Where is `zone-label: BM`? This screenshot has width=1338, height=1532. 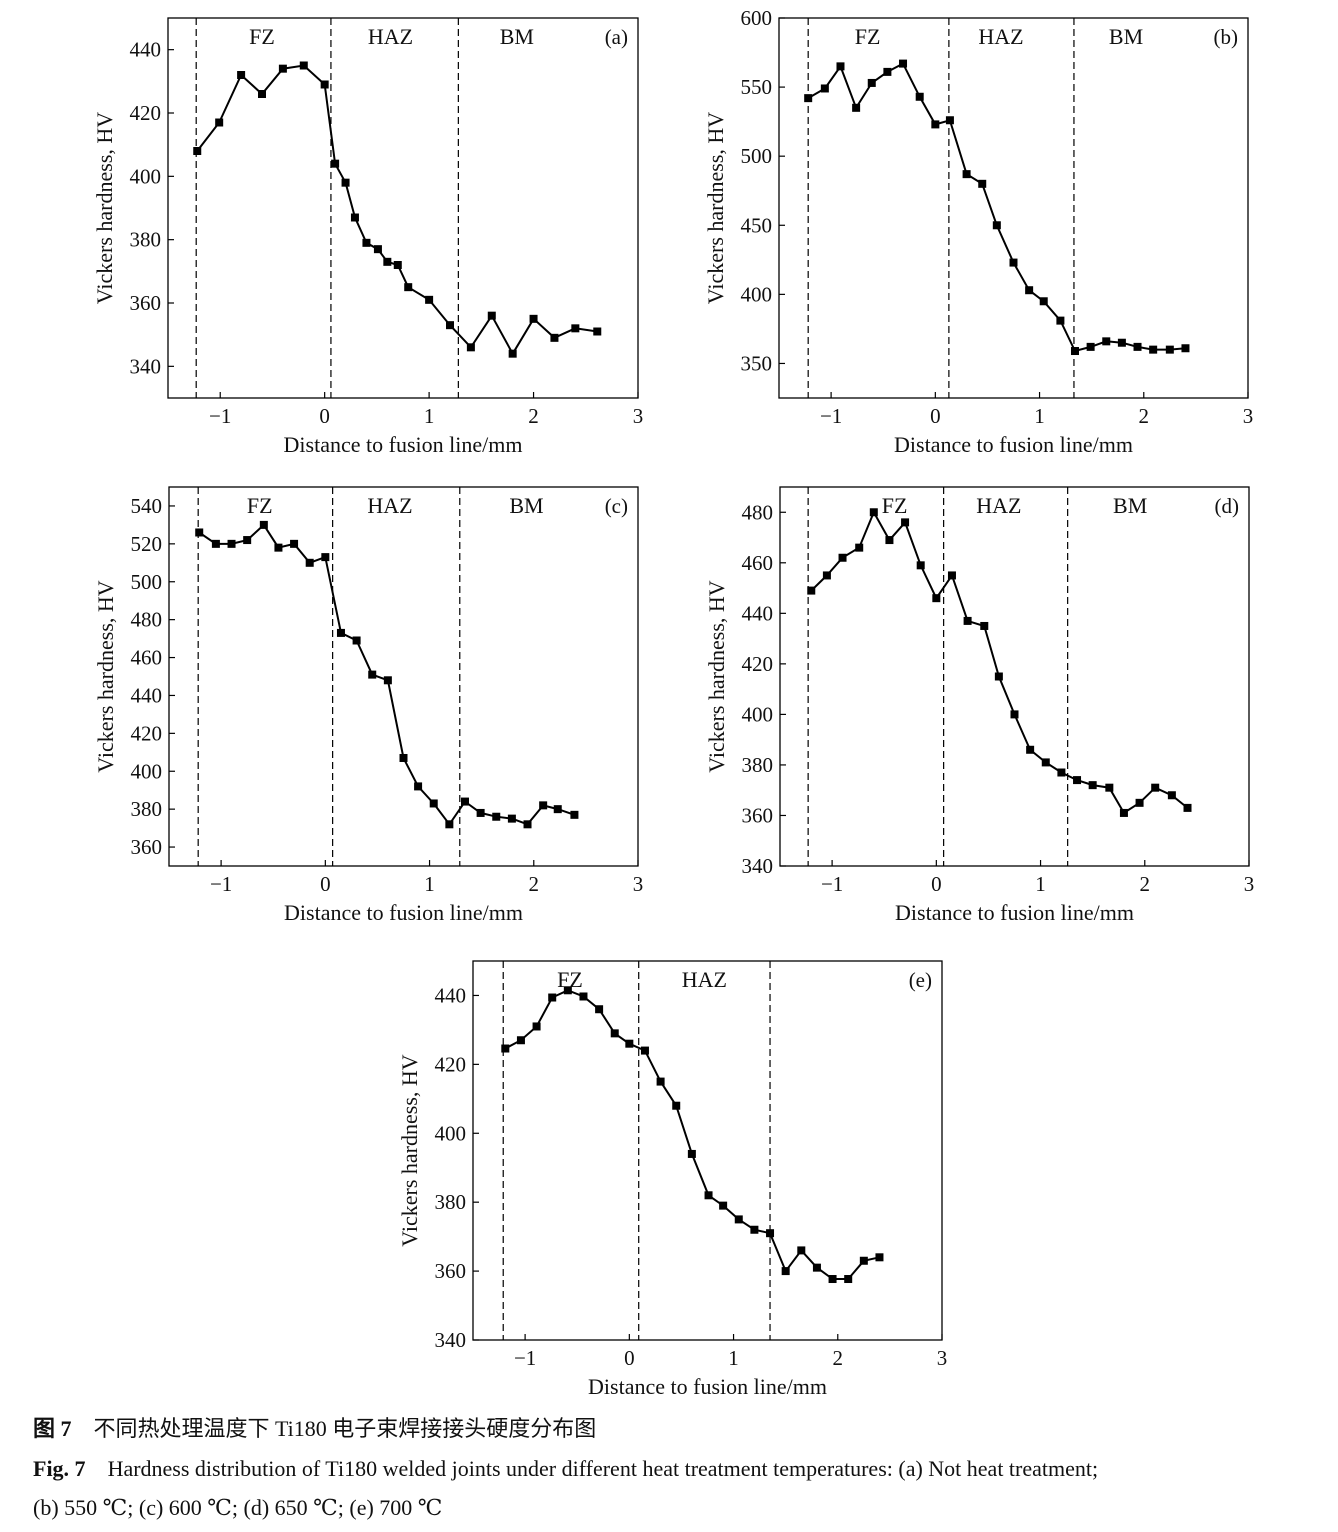
zone-label: BM is located at coordinates (526, 505).